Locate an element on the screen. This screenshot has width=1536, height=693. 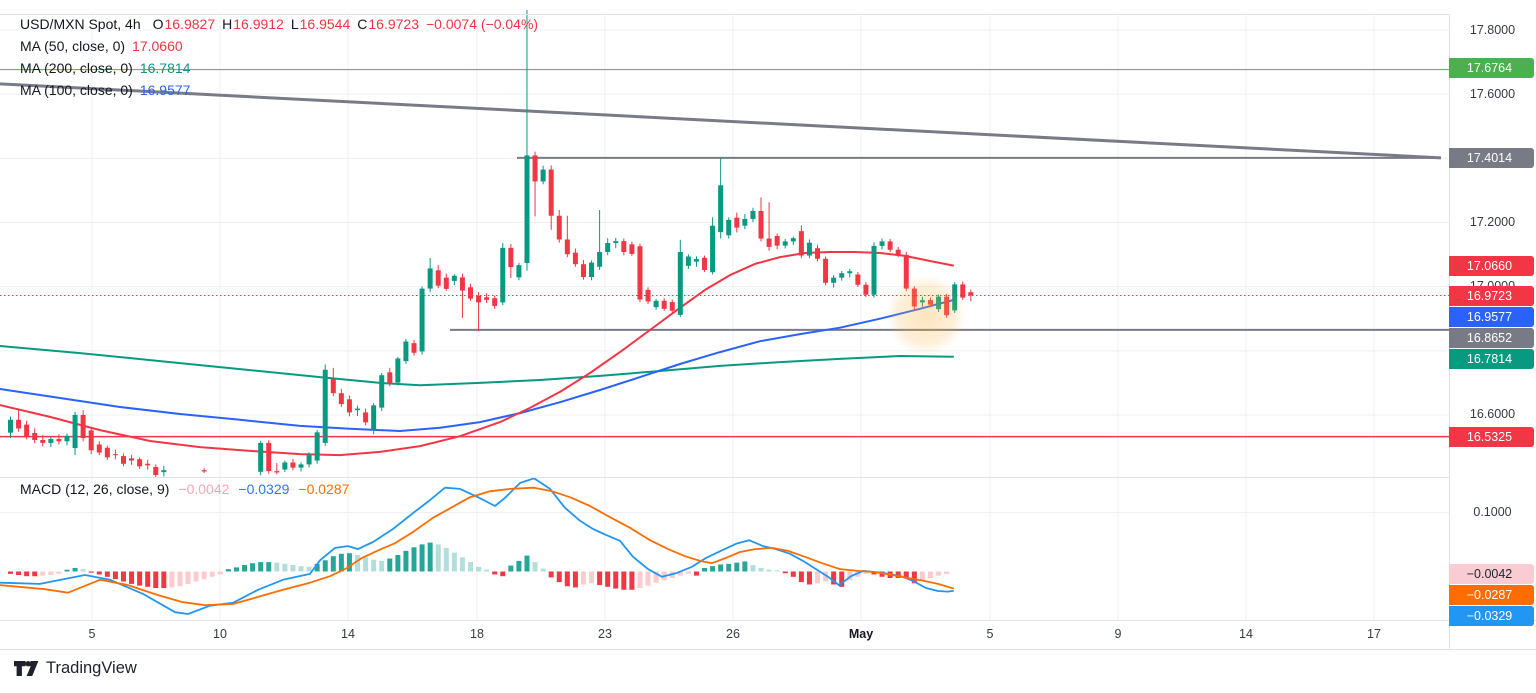
macd-line is located at coordinates (477, 546).